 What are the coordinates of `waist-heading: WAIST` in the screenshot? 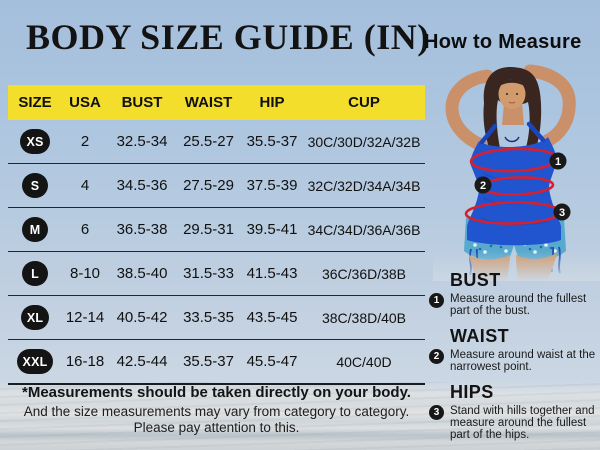 It's located at (479, 336).